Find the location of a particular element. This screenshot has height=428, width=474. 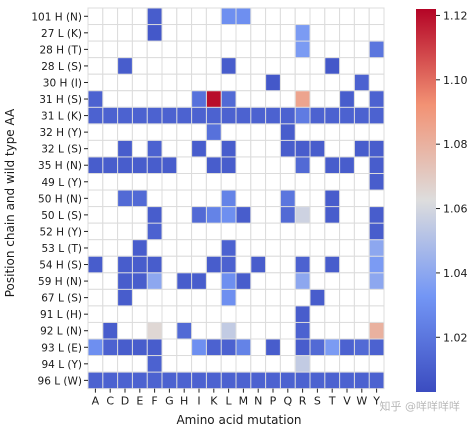

row-label: 52 H (Y) is located at coordinates (60, 232).